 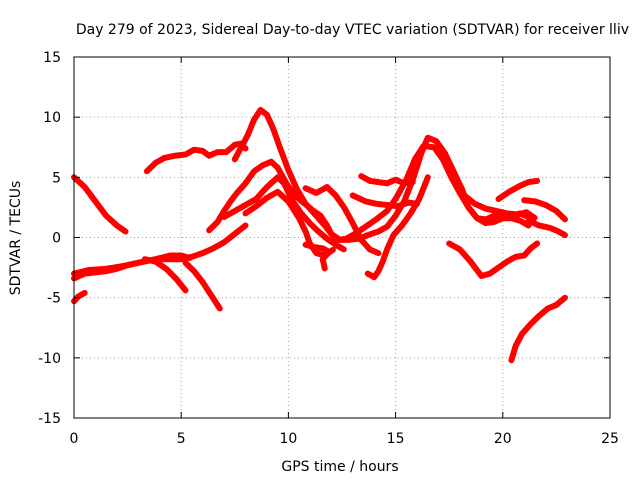 I want to click on series-track-22-core, so click(x=538, y=329).